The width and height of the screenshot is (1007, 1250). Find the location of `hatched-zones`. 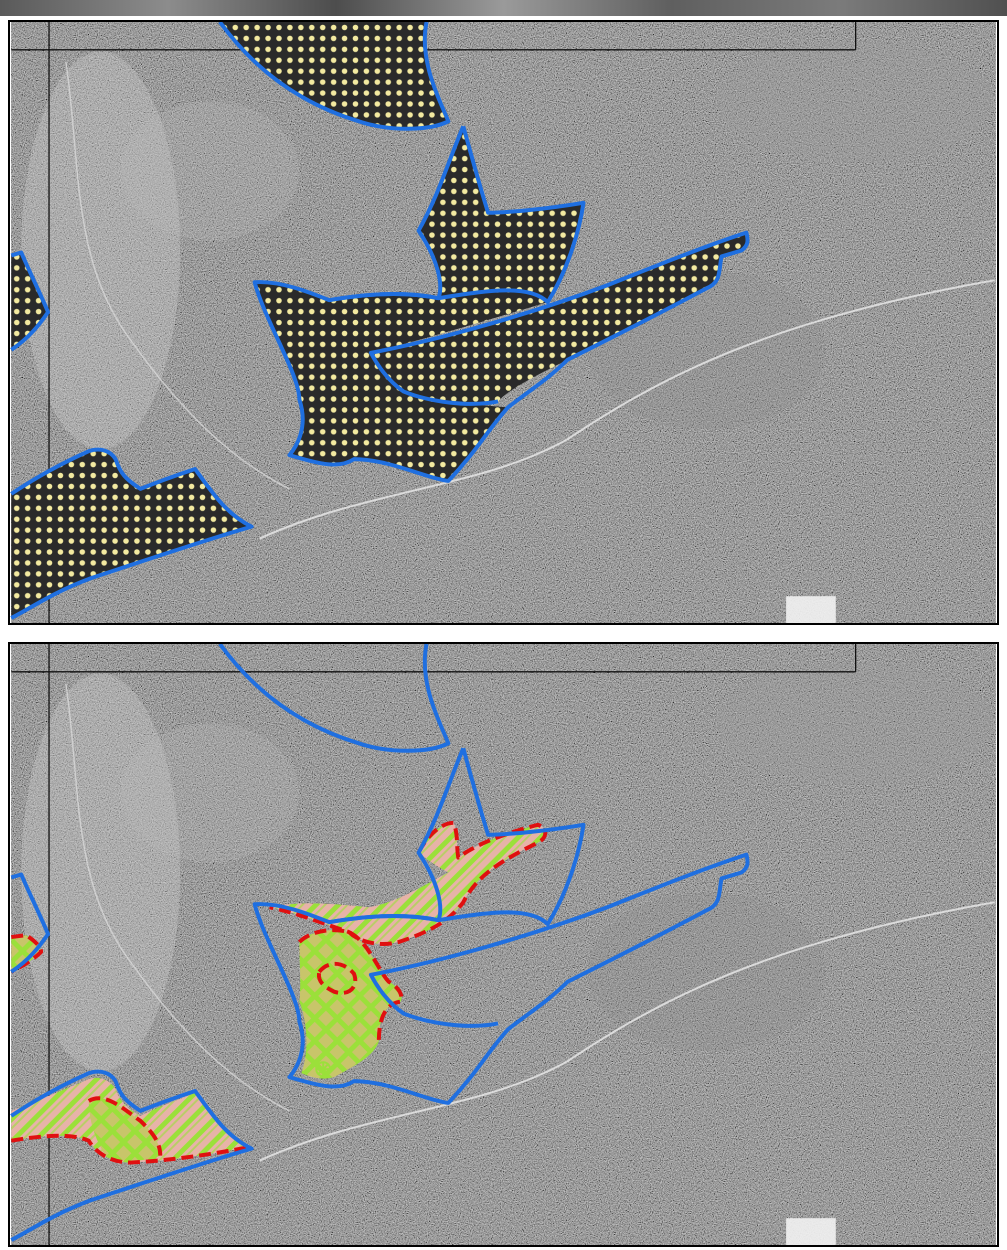

hatched-zones is located at coordinates (278, 992).